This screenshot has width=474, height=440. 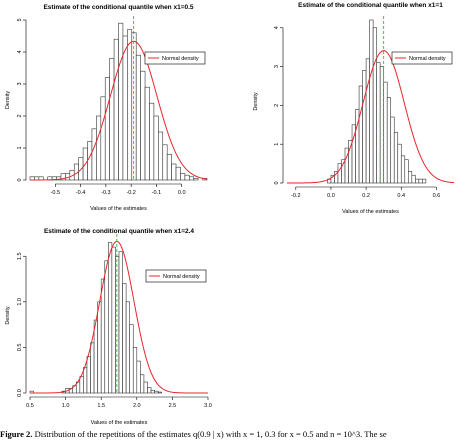 What do you see at coordinates (118, 209) in the screenshot?
I see `x-axis-label: Values of the estimates` at bounding box center [118, 209].